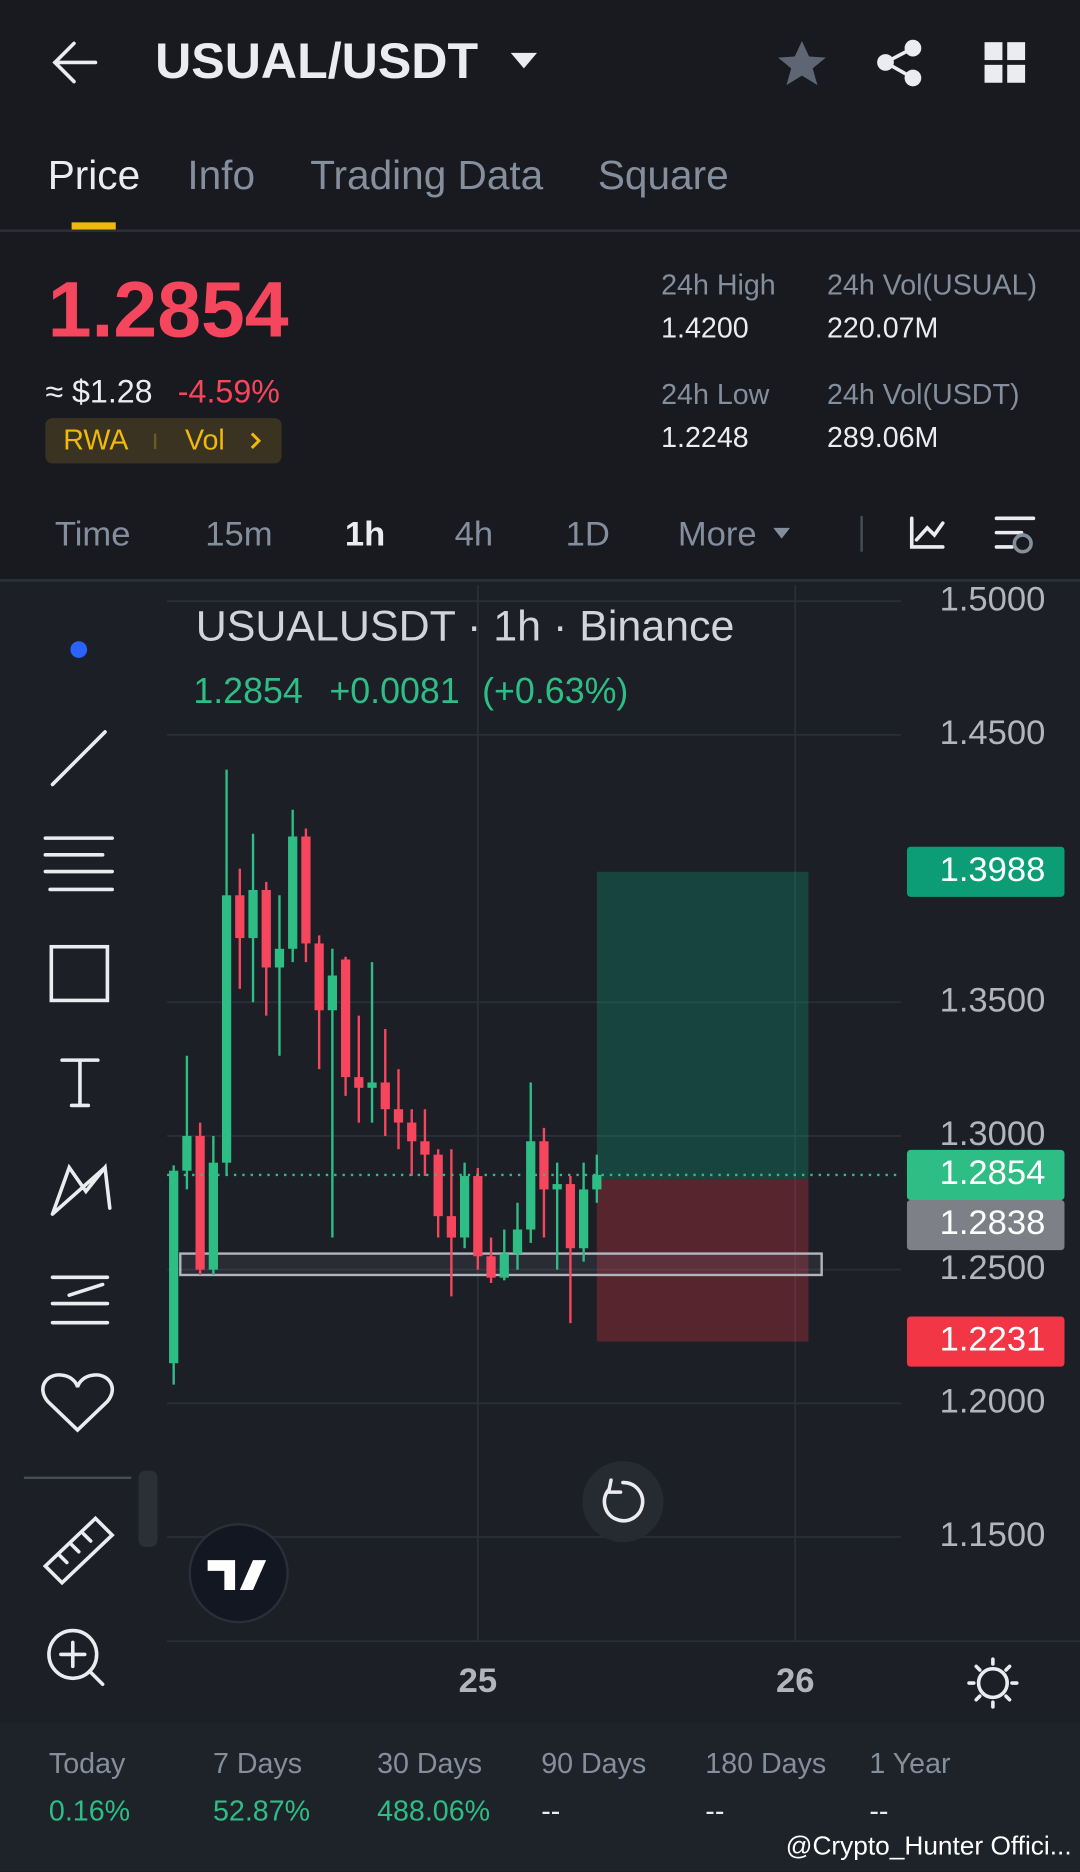 The width and height of the screenshot is (1080, 1872). Describe the element at coordinates (715, 395) in the screenshot. I see `stat-label: 24h Low` at that location.